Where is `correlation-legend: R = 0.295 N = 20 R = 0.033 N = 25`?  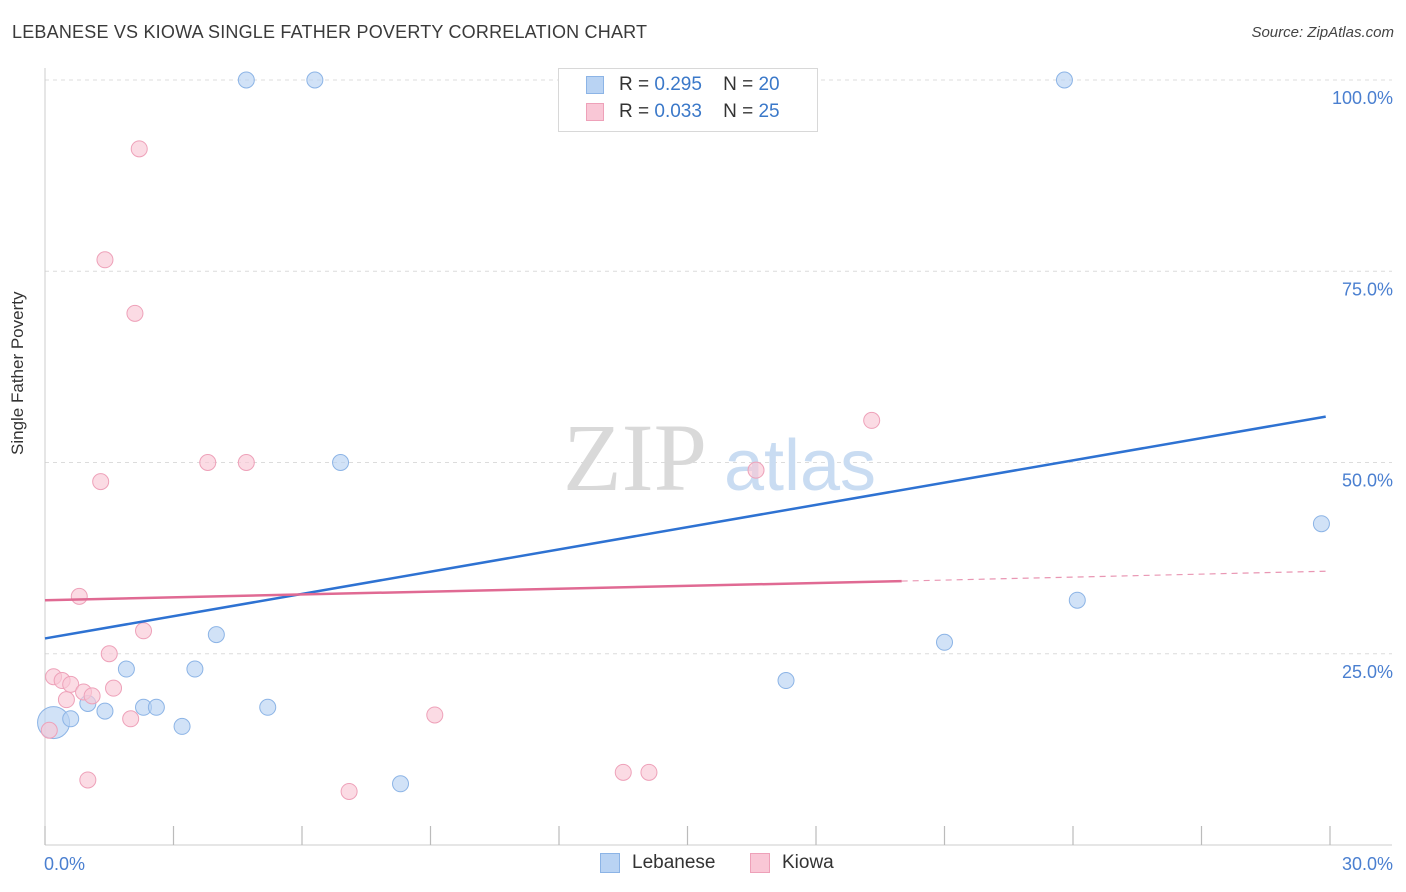
correlation-legend: R = 0.295 N = 20 R = 0.033 N = 25 is located at coordinates (688, 100).